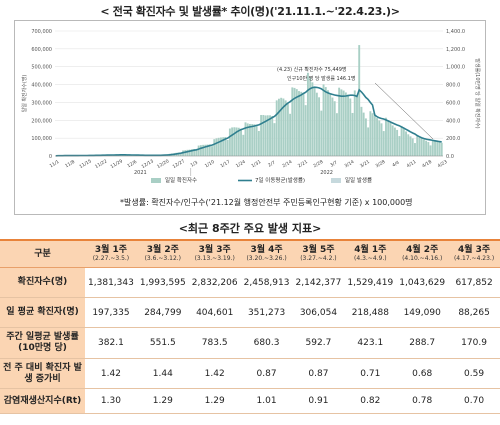 Image resolution: width=500 pixels, height=425 pixels. What do you see at coordinates (214, 343) in the screenshot?
I see `table-cell: 783.5` at bounding box center [214, 343].